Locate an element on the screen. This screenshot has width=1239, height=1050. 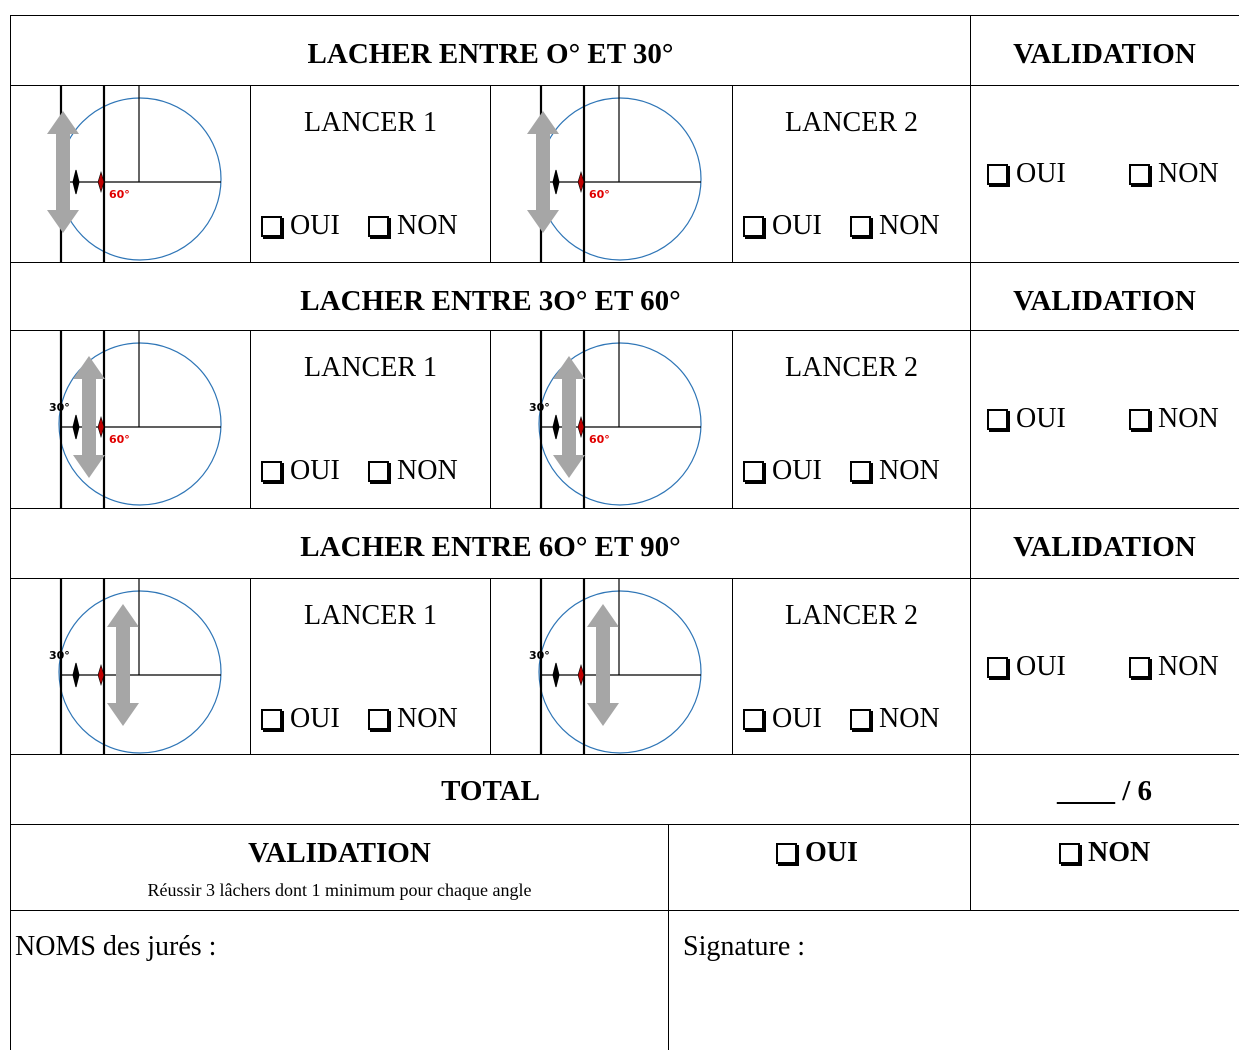
final-validation-title: VALIDATION is located at coordinates (339, 853).